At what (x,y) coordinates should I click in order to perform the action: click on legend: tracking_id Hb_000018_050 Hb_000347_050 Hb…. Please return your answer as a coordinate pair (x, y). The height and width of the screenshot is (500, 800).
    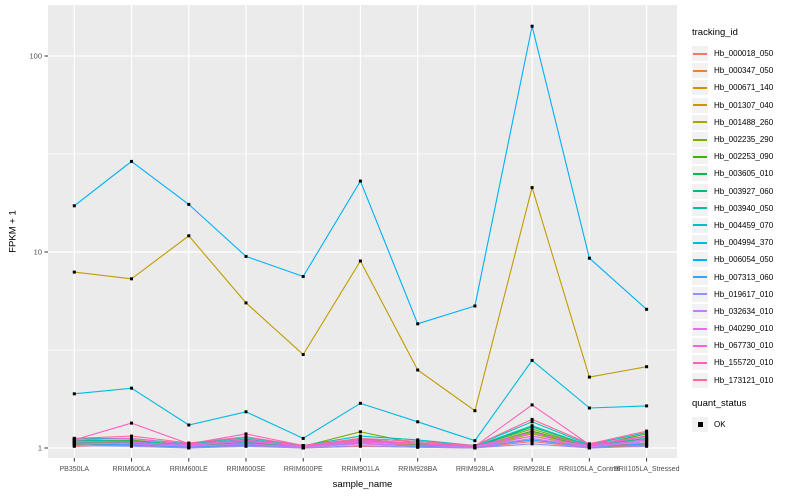
    Looking at the image, I should click on (745, 230).